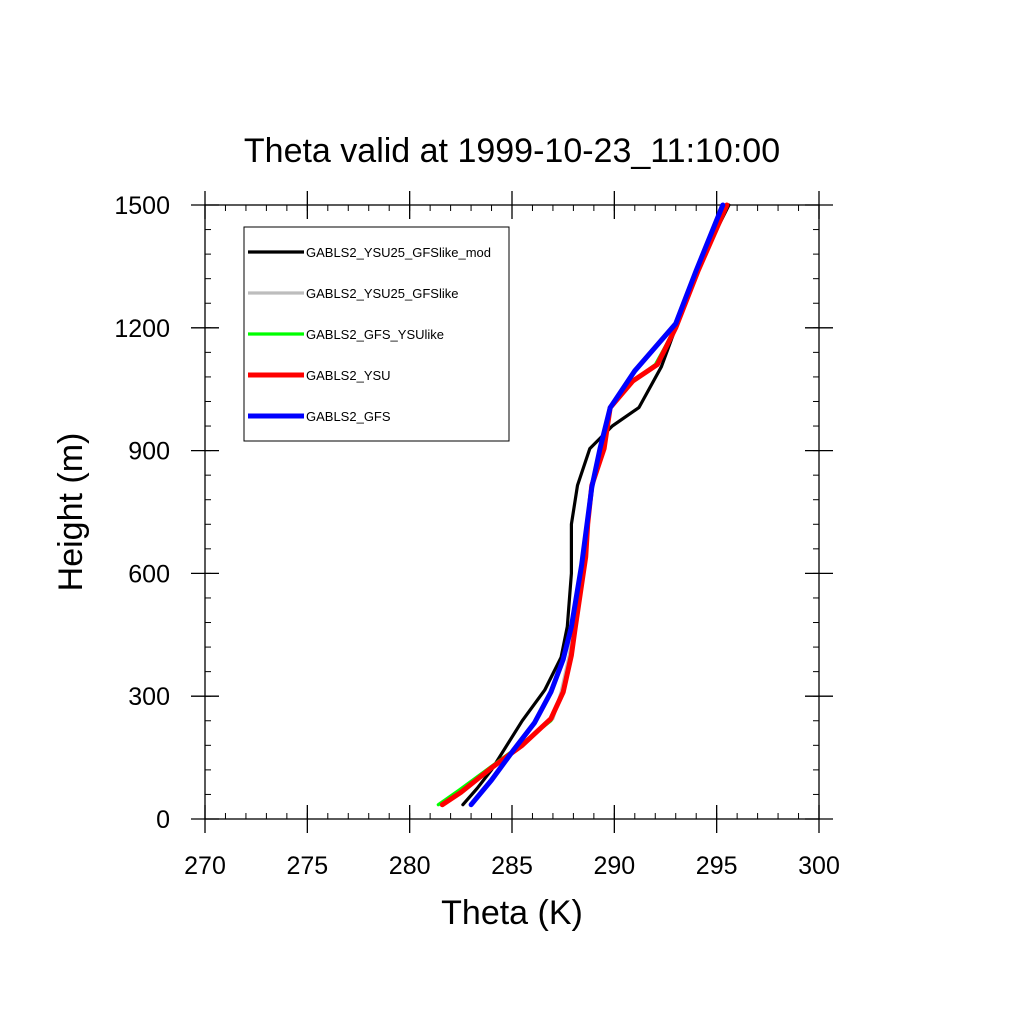 This screenshot has height=1024, width=1024. Describe the element at coordinates (512, 151) in the screenshot. I see `chart-title: Theta valid at 1999-10-23_11:10:00` at that location.